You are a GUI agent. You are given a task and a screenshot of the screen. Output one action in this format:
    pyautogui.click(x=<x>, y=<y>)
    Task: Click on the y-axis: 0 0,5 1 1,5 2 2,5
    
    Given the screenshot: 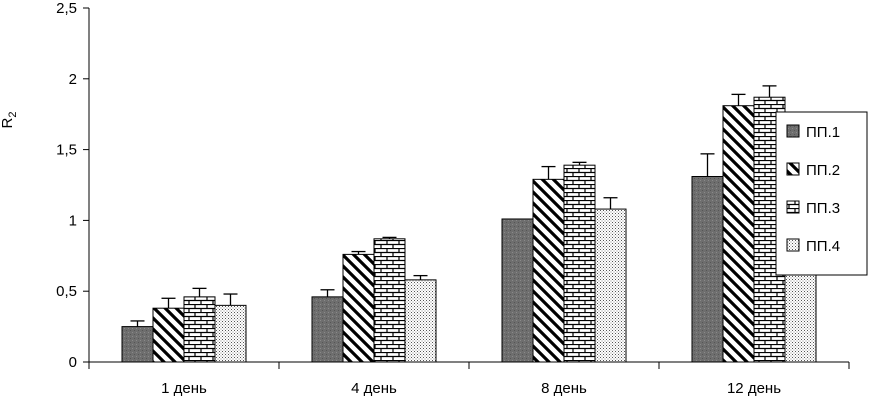 What is the action you would take?
    pyautogui.click(x=73, y=185)
    